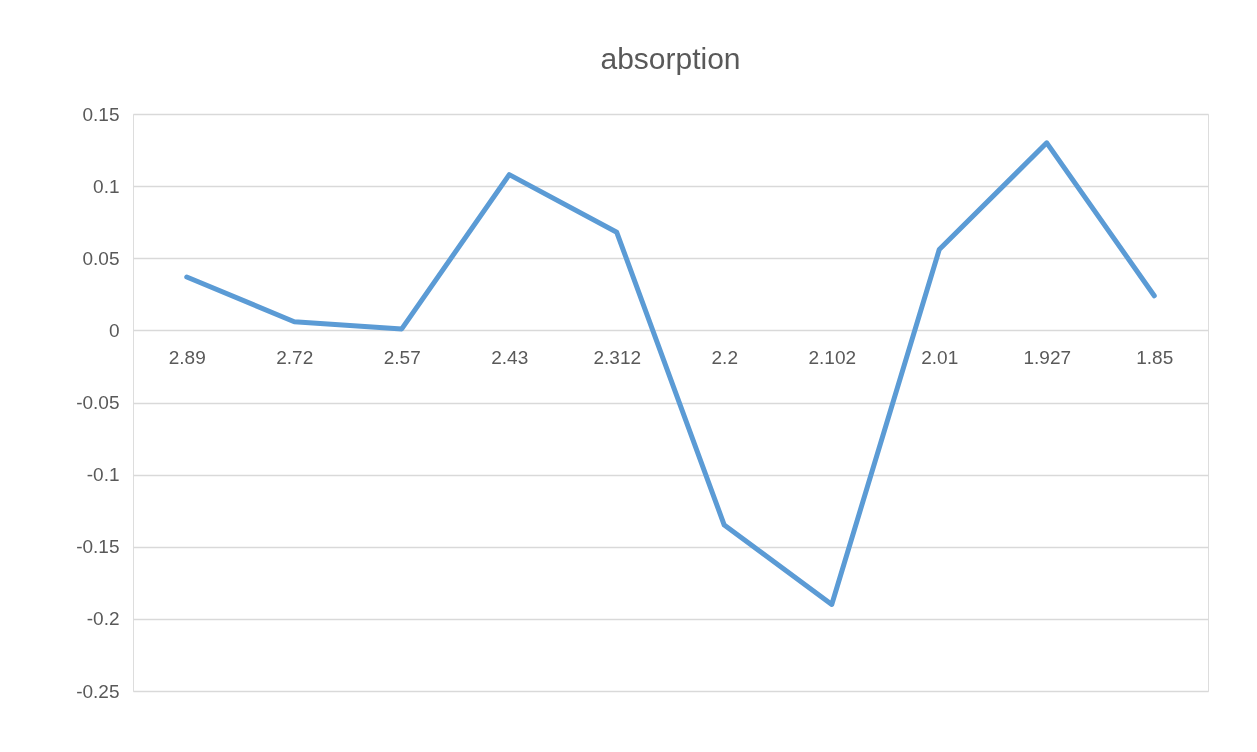  I want to click on x-tick-label: 2.312, so click(617, 357).